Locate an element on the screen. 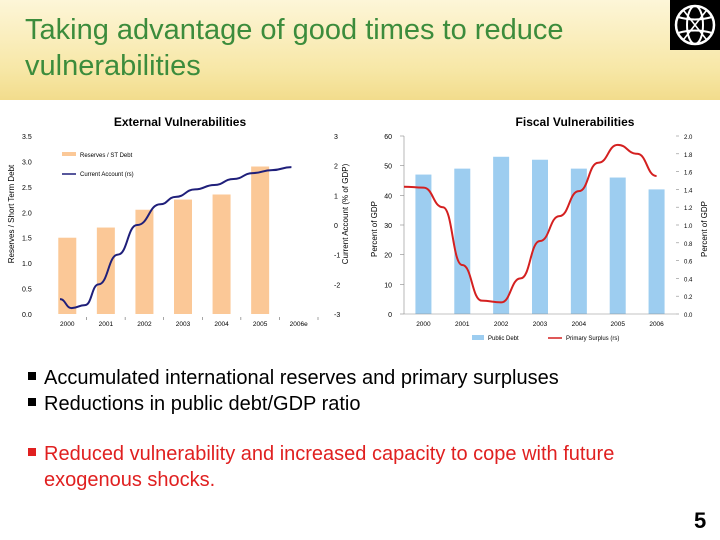 The width and height of the screenshot is (720, 540). world-bank-globe-icon is located at coordinates (695, 25).